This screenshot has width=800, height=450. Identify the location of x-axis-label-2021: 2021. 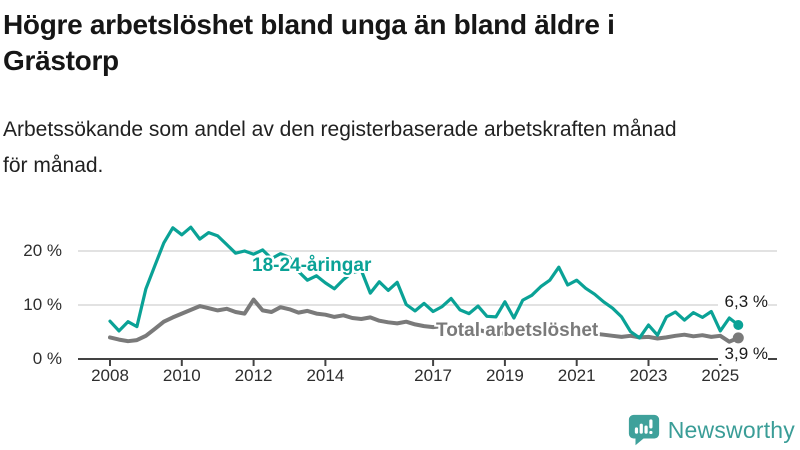
(576, 375).